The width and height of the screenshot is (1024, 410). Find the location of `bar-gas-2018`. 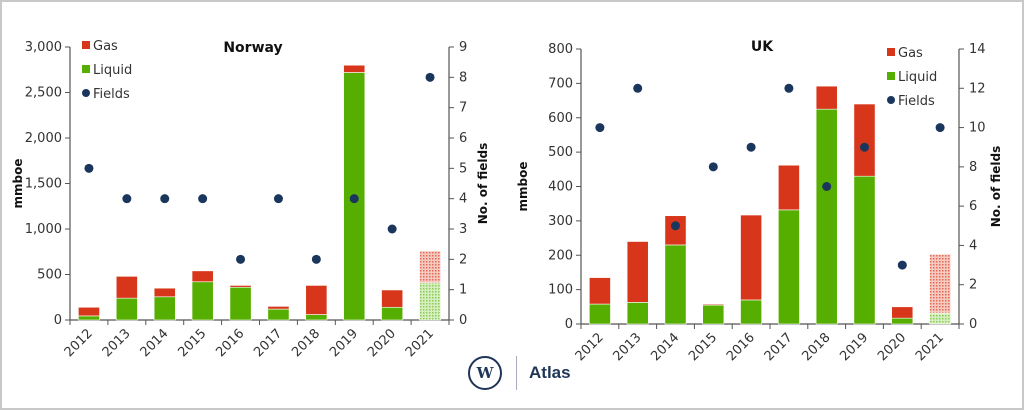

bar-gas-2018 is located at coordinates (826, 97).